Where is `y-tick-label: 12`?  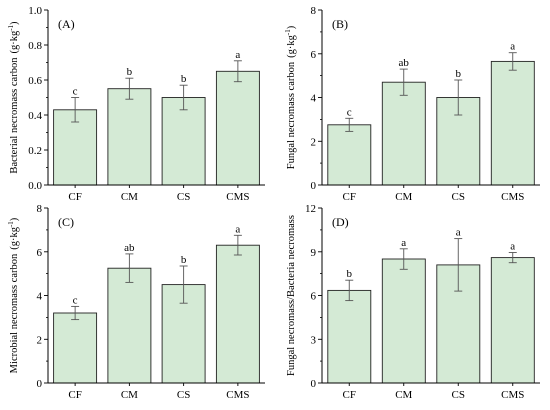
y-tick-label: 12 is located at coordinates (310, 209).